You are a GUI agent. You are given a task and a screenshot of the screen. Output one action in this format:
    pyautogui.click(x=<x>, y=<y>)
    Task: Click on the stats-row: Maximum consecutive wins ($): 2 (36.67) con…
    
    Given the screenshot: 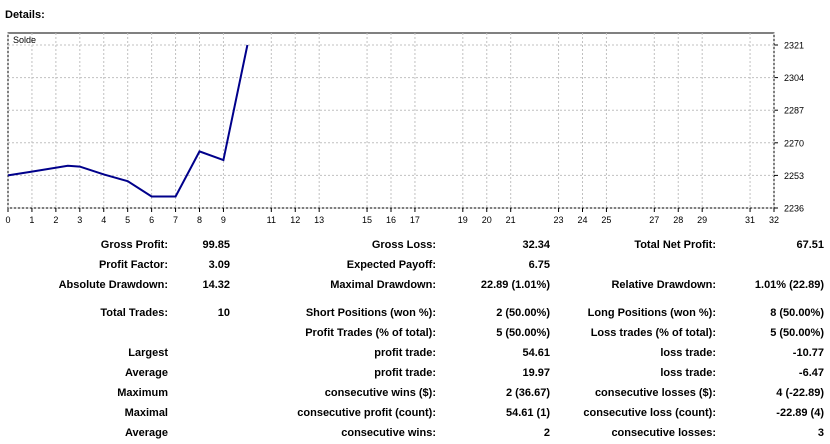 What is the action you would take?
    pyautogui.click(x=415, y=393)
    